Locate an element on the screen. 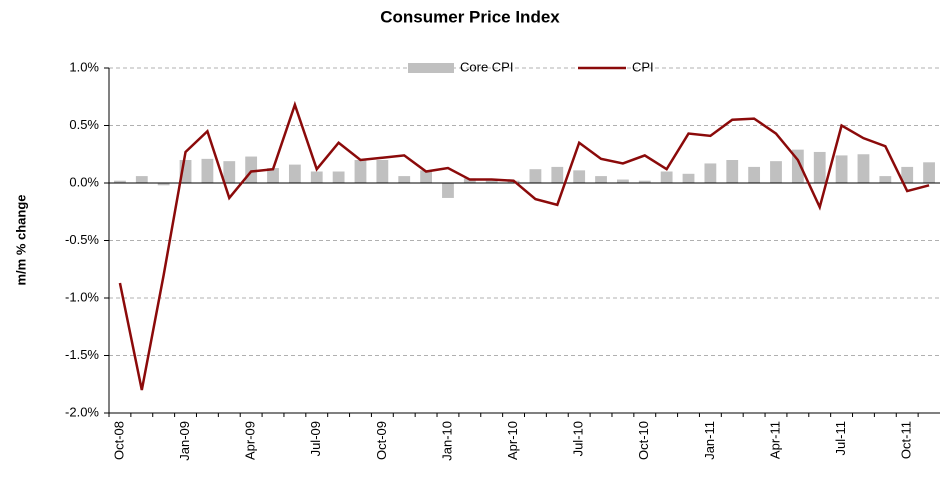 Image resolution: width=940 pixels, height=492 pixels. y-tick-label: 0.5% is located at coordinates (84, 124).